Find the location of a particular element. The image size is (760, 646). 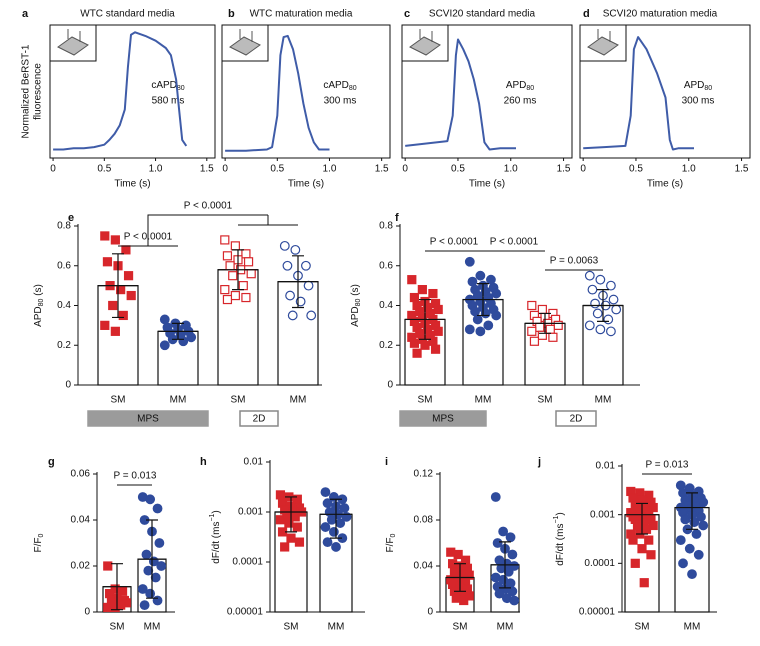

inset-icon is located at coordinates (73, 43).